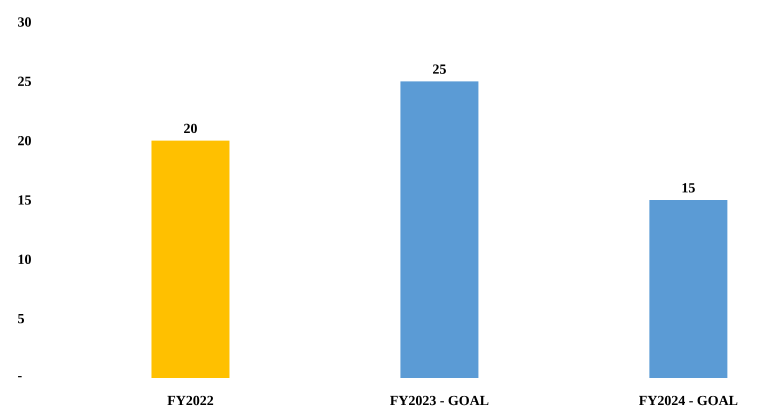 The image size is (774, 419). I want to click on data-label: 25, so click(439, 69).